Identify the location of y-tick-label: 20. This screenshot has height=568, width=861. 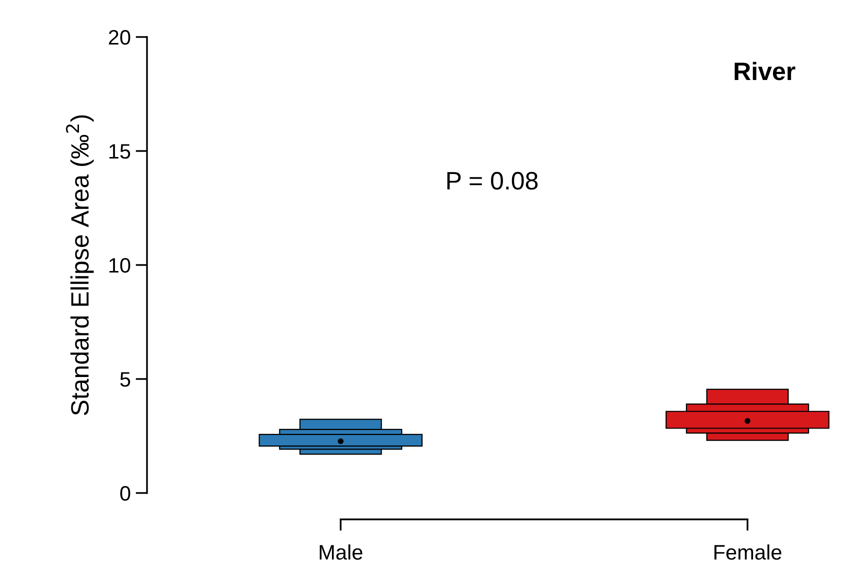
(119, 37).